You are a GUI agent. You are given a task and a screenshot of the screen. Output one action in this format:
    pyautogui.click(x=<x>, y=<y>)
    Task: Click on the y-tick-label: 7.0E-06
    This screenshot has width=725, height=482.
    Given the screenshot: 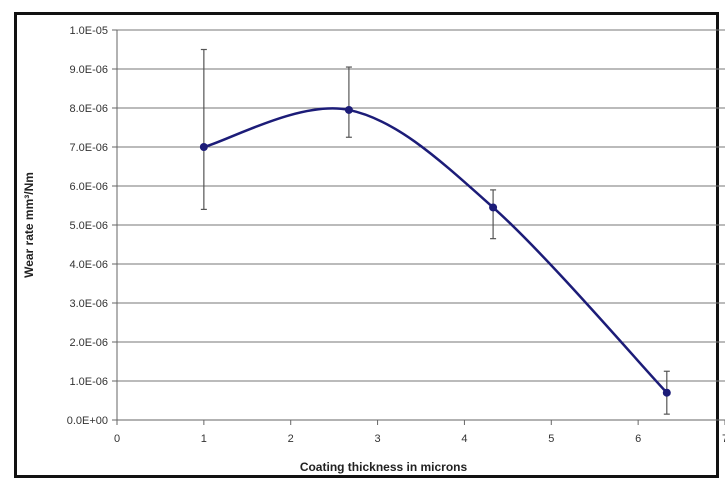 What is the action you would take?
    pyautogui.click(x=88, y=148)
    